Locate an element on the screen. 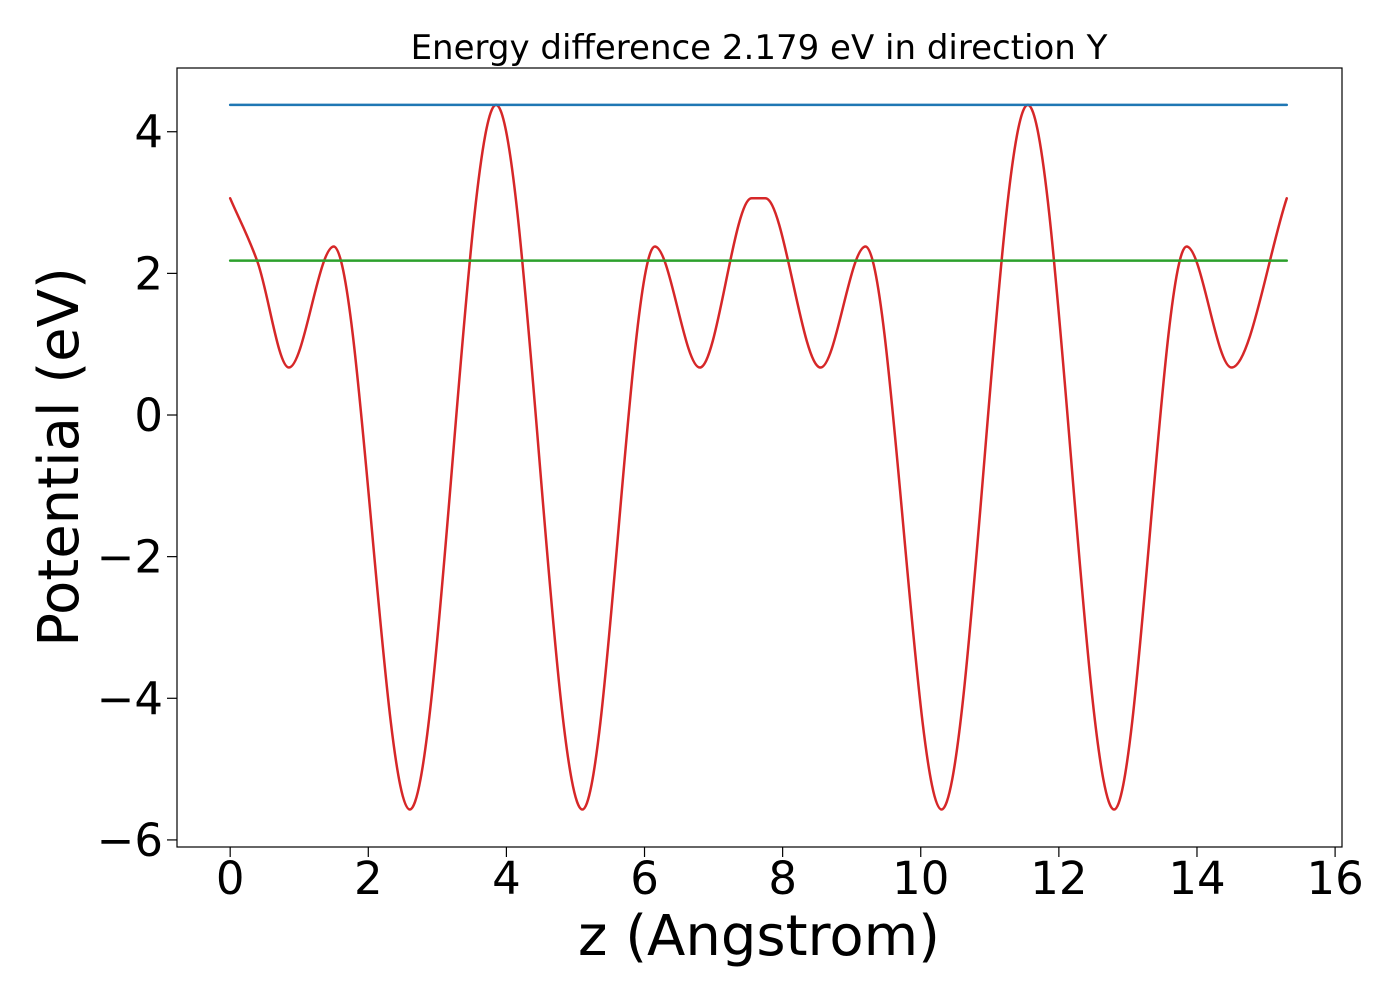  x-tick-label: 12 is located at coordinates (1058, 878).